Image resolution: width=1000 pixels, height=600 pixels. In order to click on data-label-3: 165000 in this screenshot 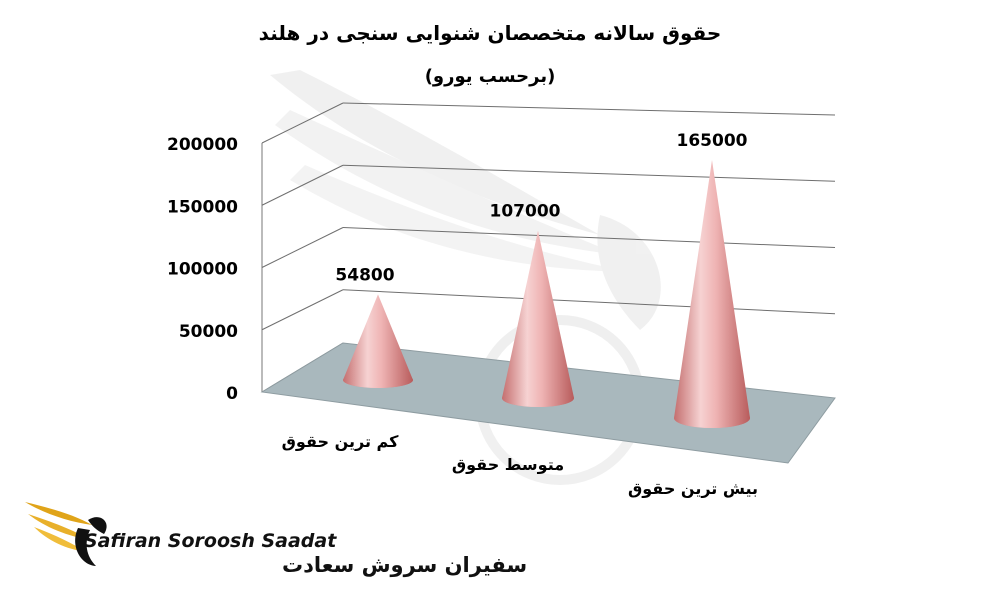, I will do `click(712, 141)`.